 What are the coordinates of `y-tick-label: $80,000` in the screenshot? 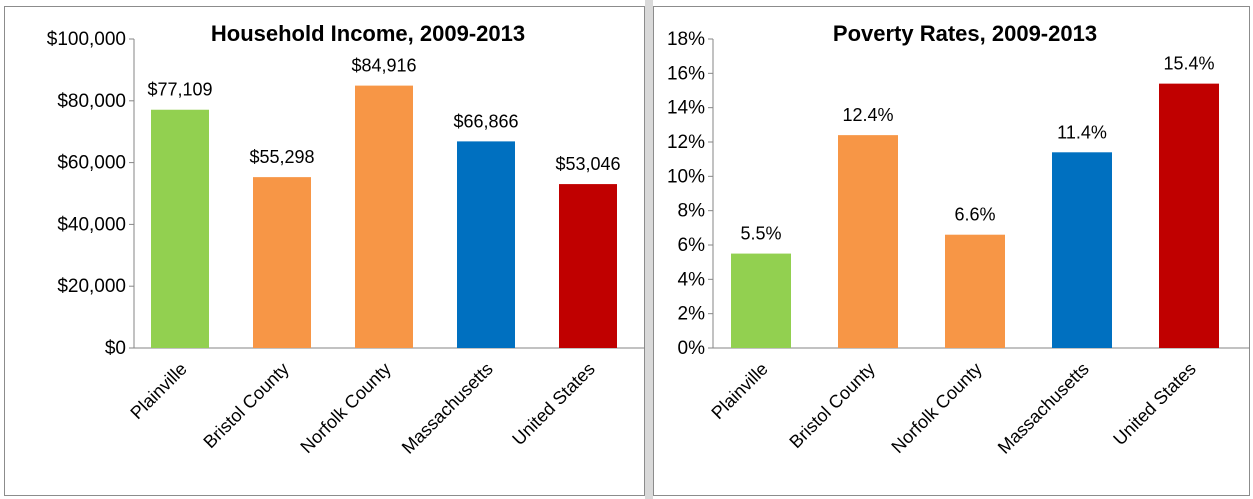 It's located at (91, 101).